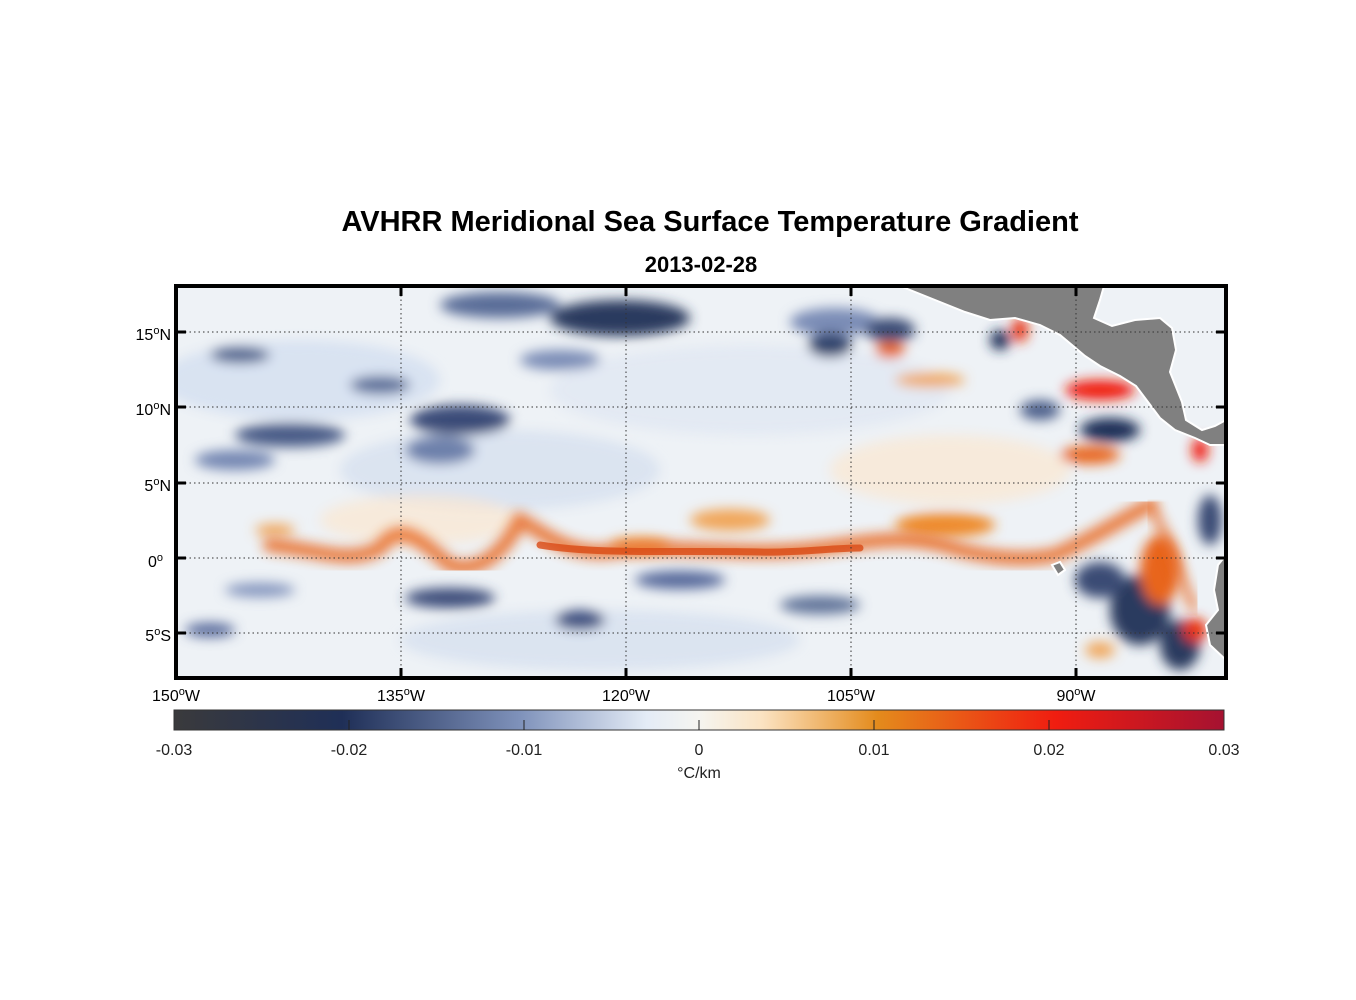 This screenshot has height=1000, width=1356. I want to click on colorbar-tick-label: 0.03, so click(1223, 750).